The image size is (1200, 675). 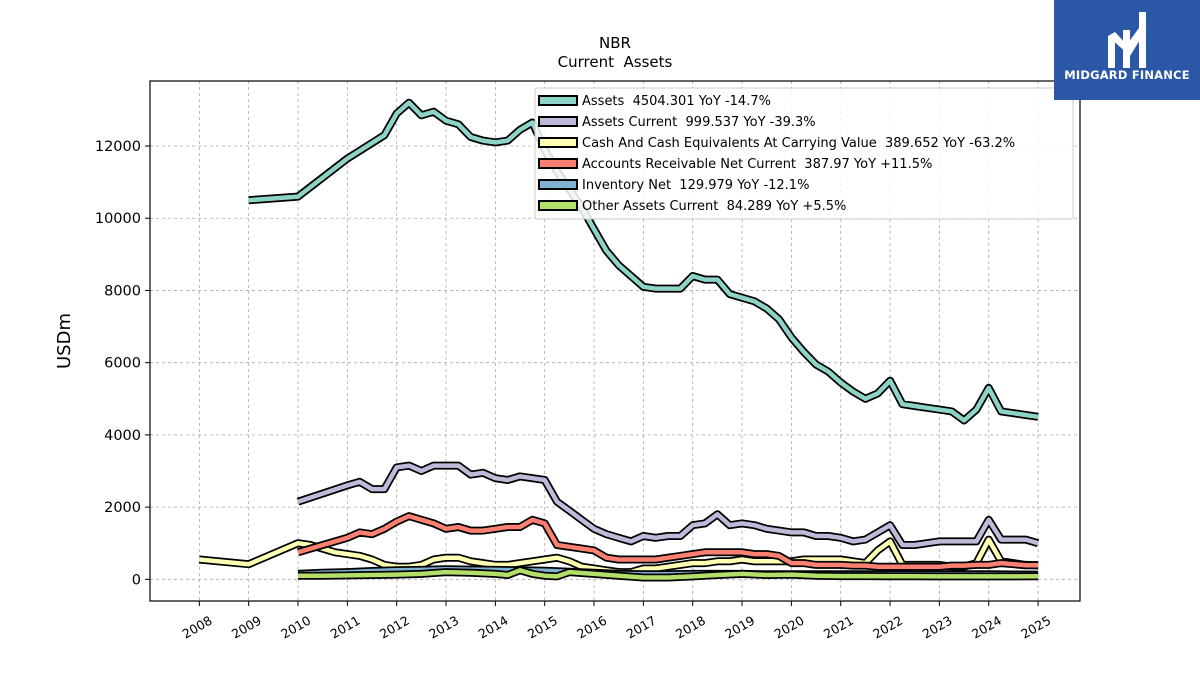 I want to click on y-tick-label: 6000, so click(x=122, y=364).